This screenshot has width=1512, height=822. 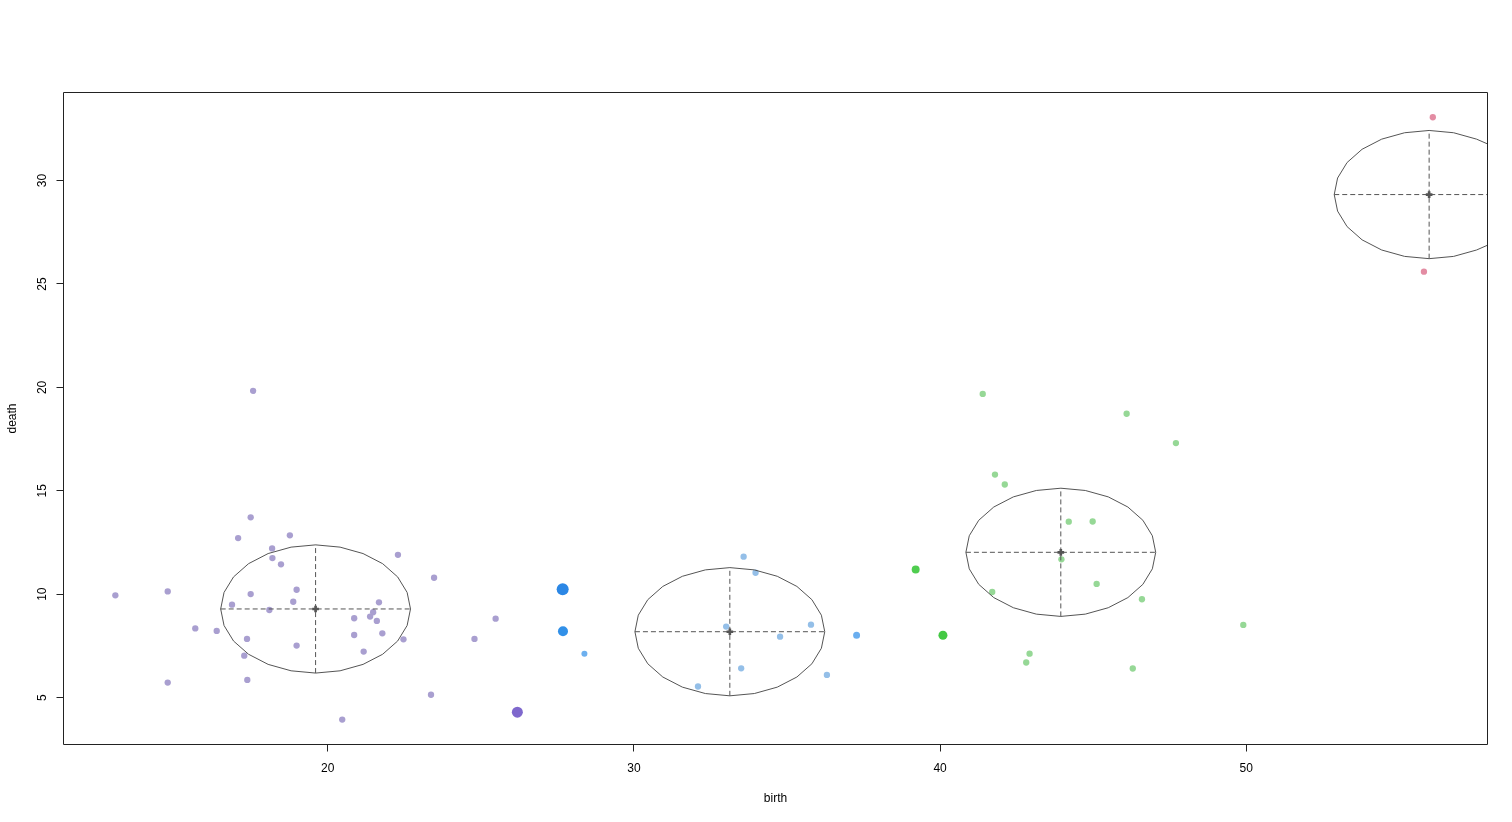 I want to click on x-axis-title: birth, so click(x=775, y=797).